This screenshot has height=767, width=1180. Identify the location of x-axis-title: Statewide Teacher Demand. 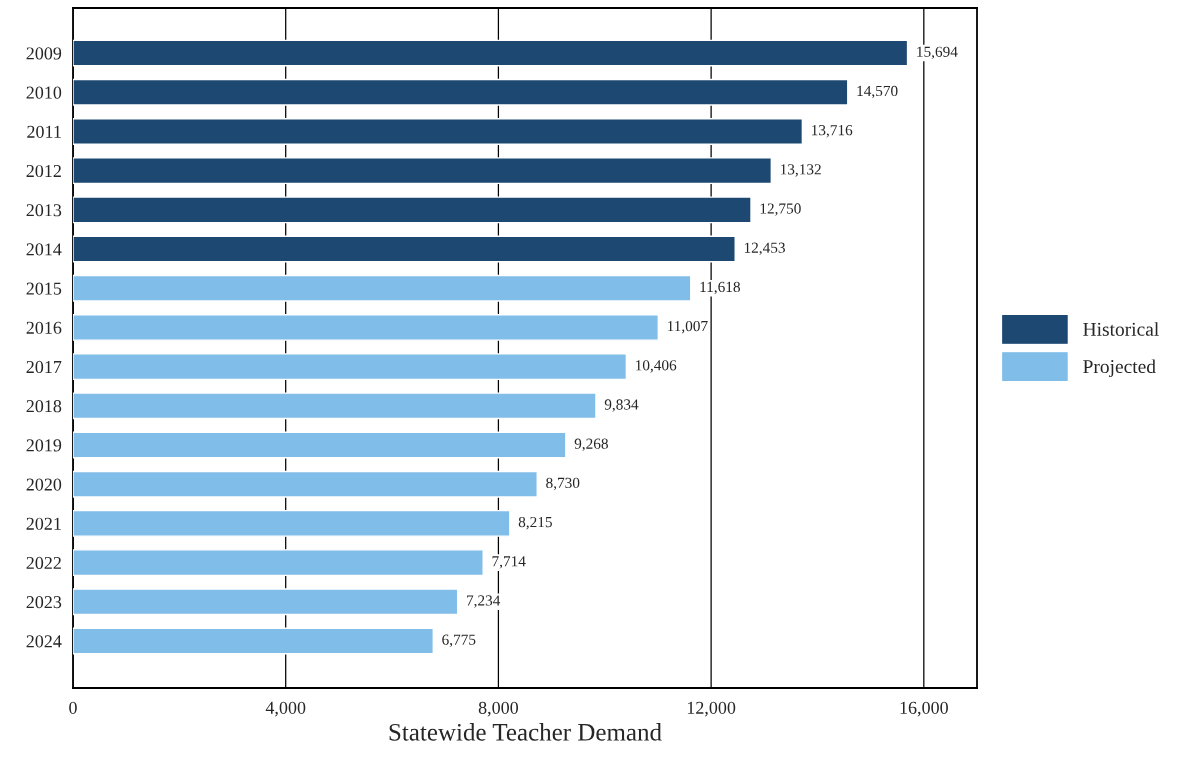
(525, 732).